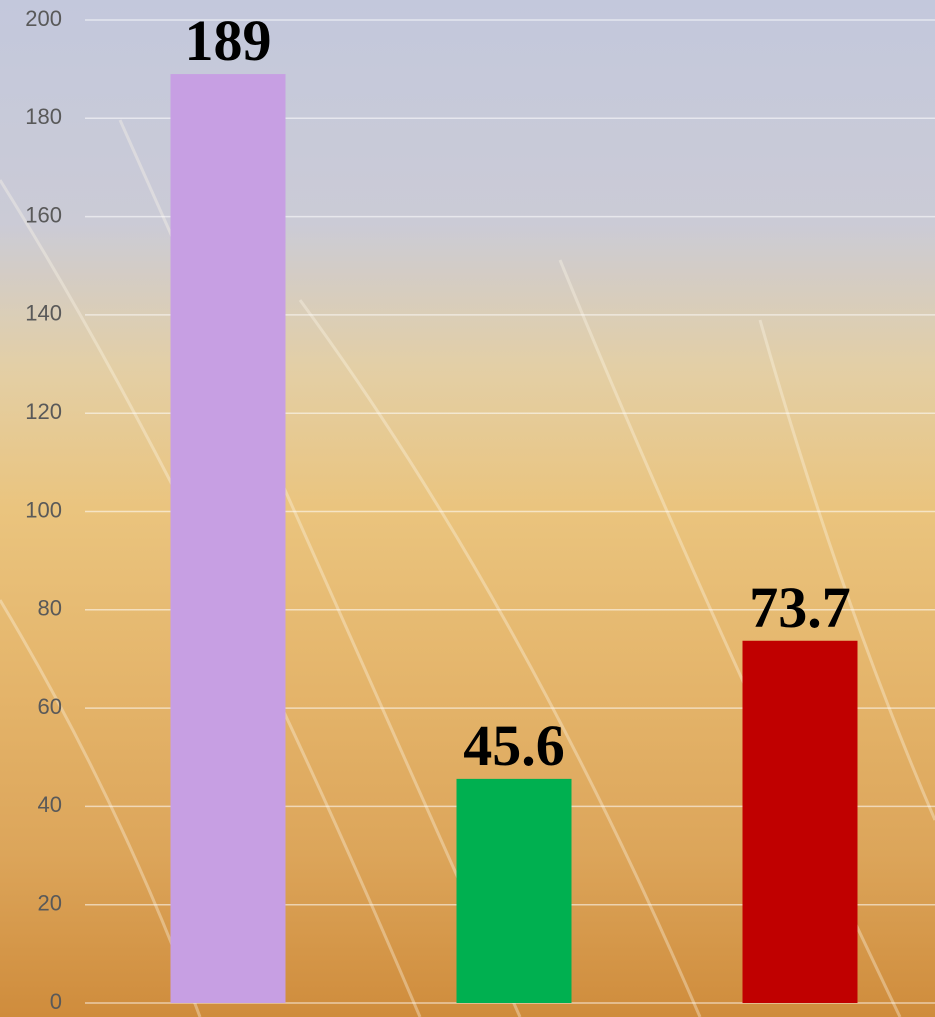 This screenshot has height=1017, width=935. Describe the element at coordinates (800, 607) in the screenshot. I see `data-label: 73.7` at that location.